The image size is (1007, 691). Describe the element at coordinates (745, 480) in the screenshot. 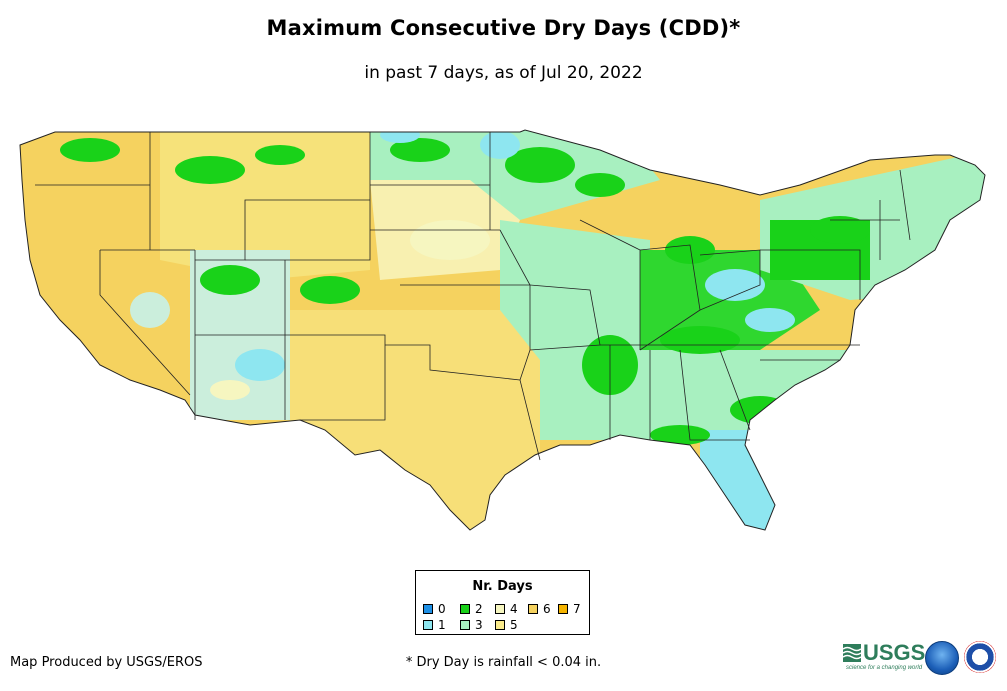

I see `florida-zone` at that location.